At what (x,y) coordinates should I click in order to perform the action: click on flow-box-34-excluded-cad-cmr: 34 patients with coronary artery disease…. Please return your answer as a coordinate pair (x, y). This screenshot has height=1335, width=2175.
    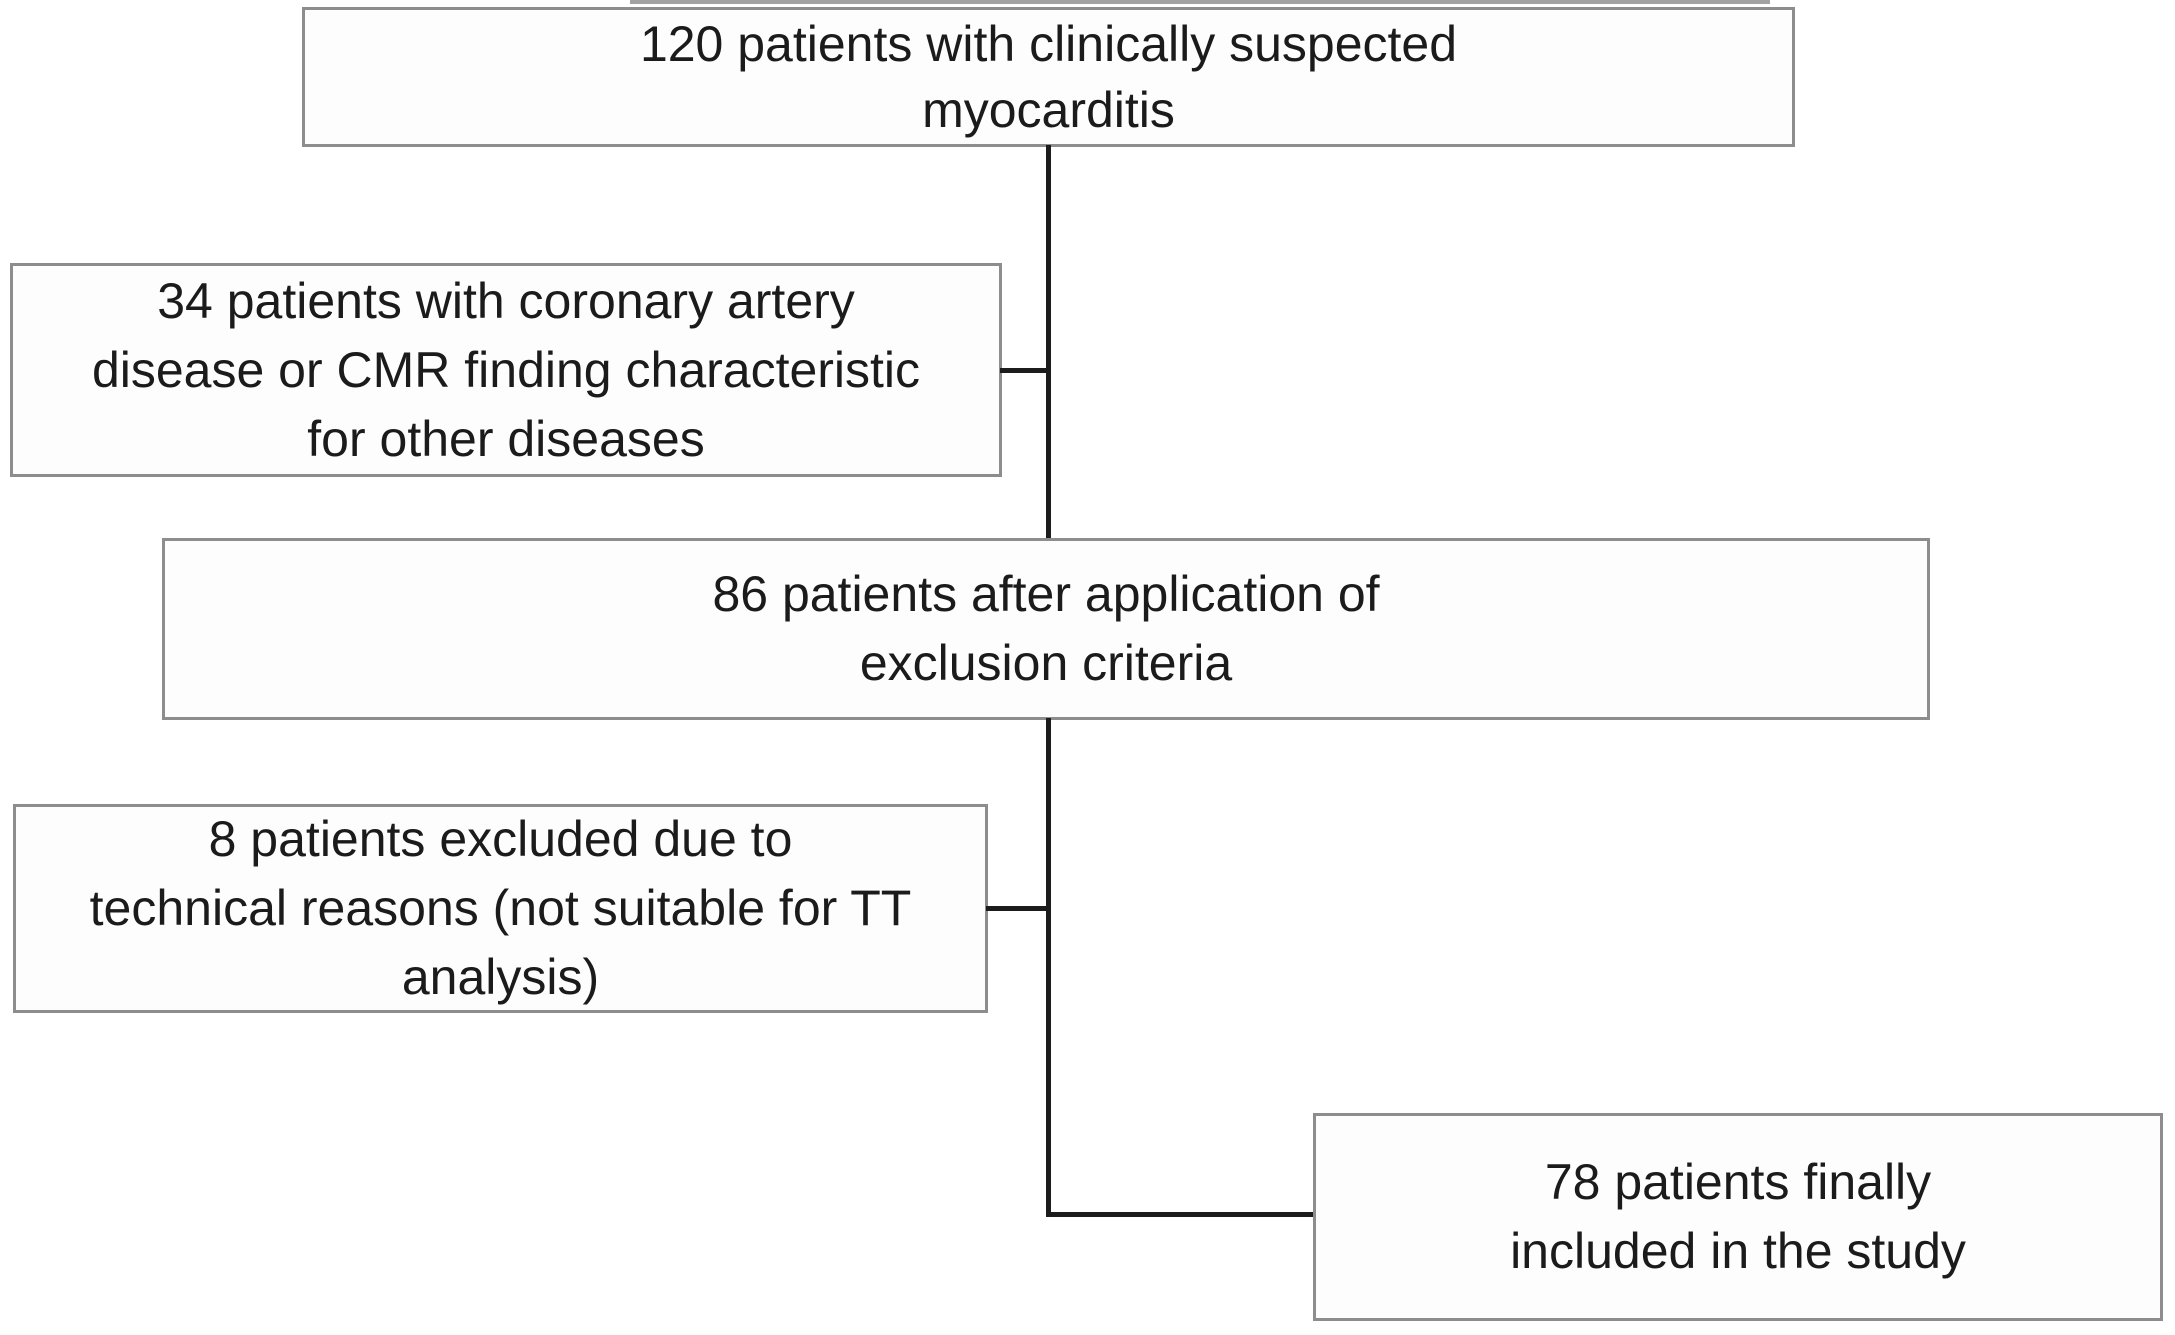
    Looking at the image, I should click on (506, 370).